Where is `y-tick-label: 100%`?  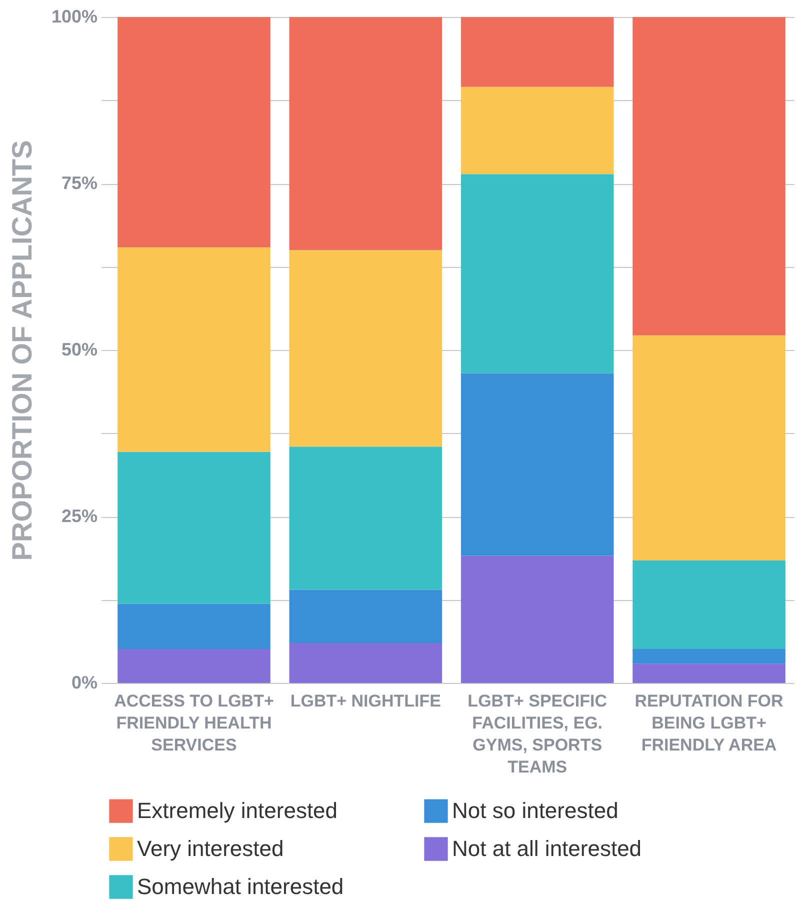
y-tick-label: 100% is located at coordinates (74, 16).